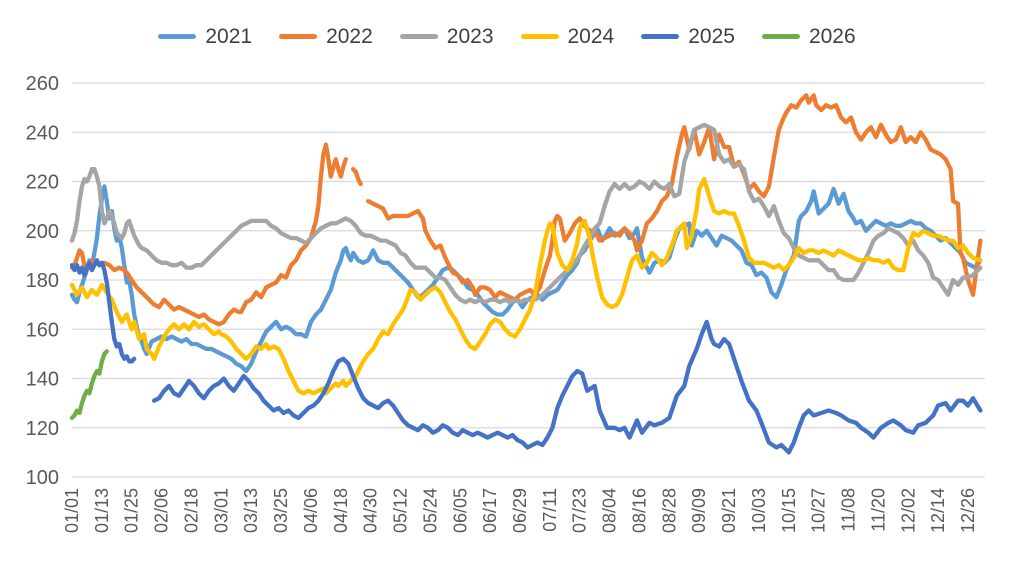 The width and height of the screenshot is (1014, 576). Describe the element at coordinates (759, 510) in the screenshot. I see `x-axis-tick-label: 10/03` at that location.